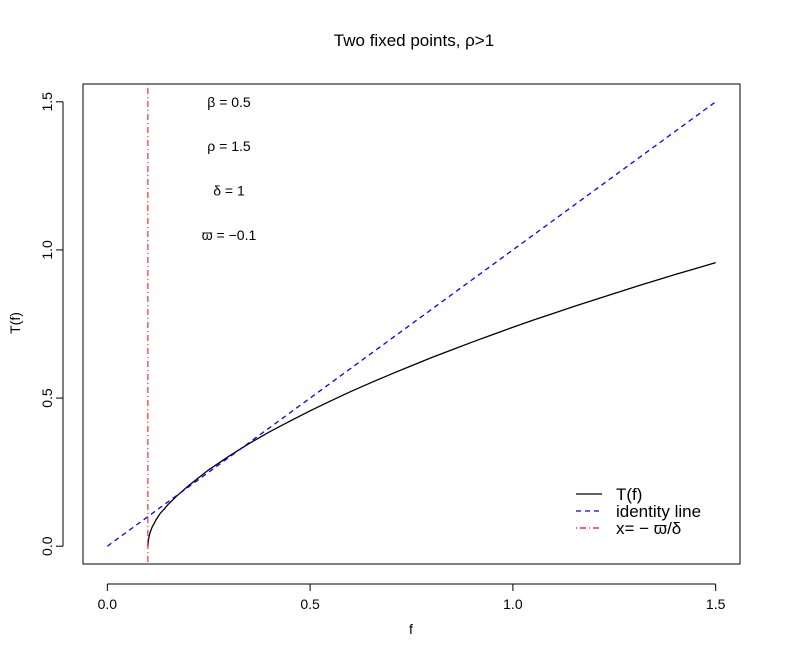 The height and width of the screenshot is (664, 785). What do you see at coordinates (108, 604) in the screenshot?
I see `x-tick-label: 0.0` at bounding box center [108, 604].